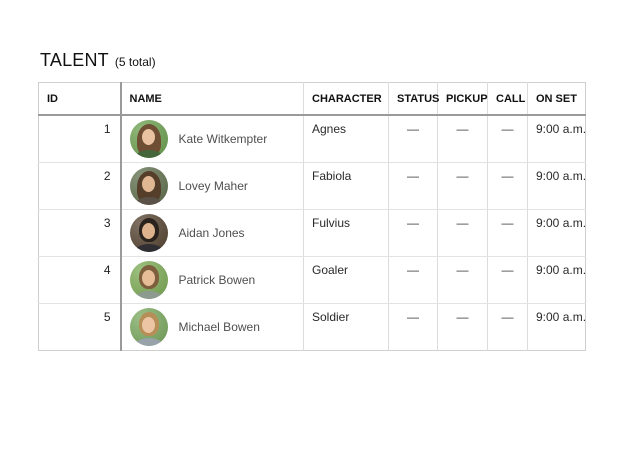 The height and width of the screenshot is (450, 625). What do you see at coordinates (217, 280) in the screenshot?
I see `talent-name: Patrick Bowen` at bounding box center [217, 280].